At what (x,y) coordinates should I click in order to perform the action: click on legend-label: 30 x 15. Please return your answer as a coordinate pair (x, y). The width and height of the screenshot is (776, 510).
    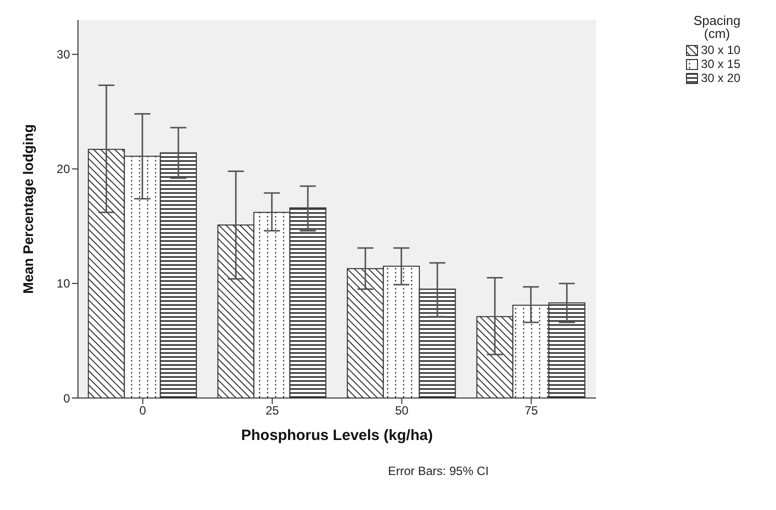
    Looking at the image, I should click on (720, 64).